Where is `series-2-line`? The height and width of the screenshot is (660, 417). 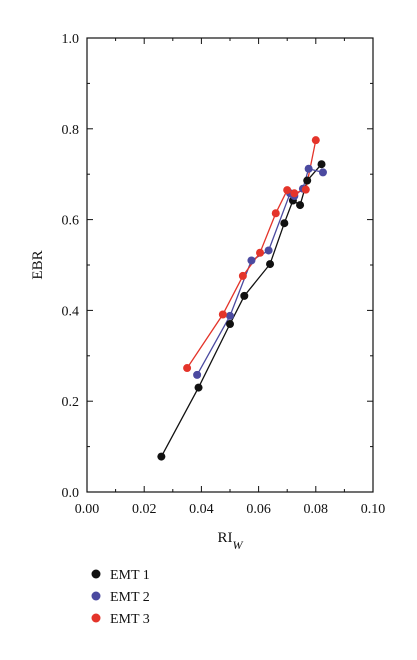 series-2-line is located at coordinates (260, 272).